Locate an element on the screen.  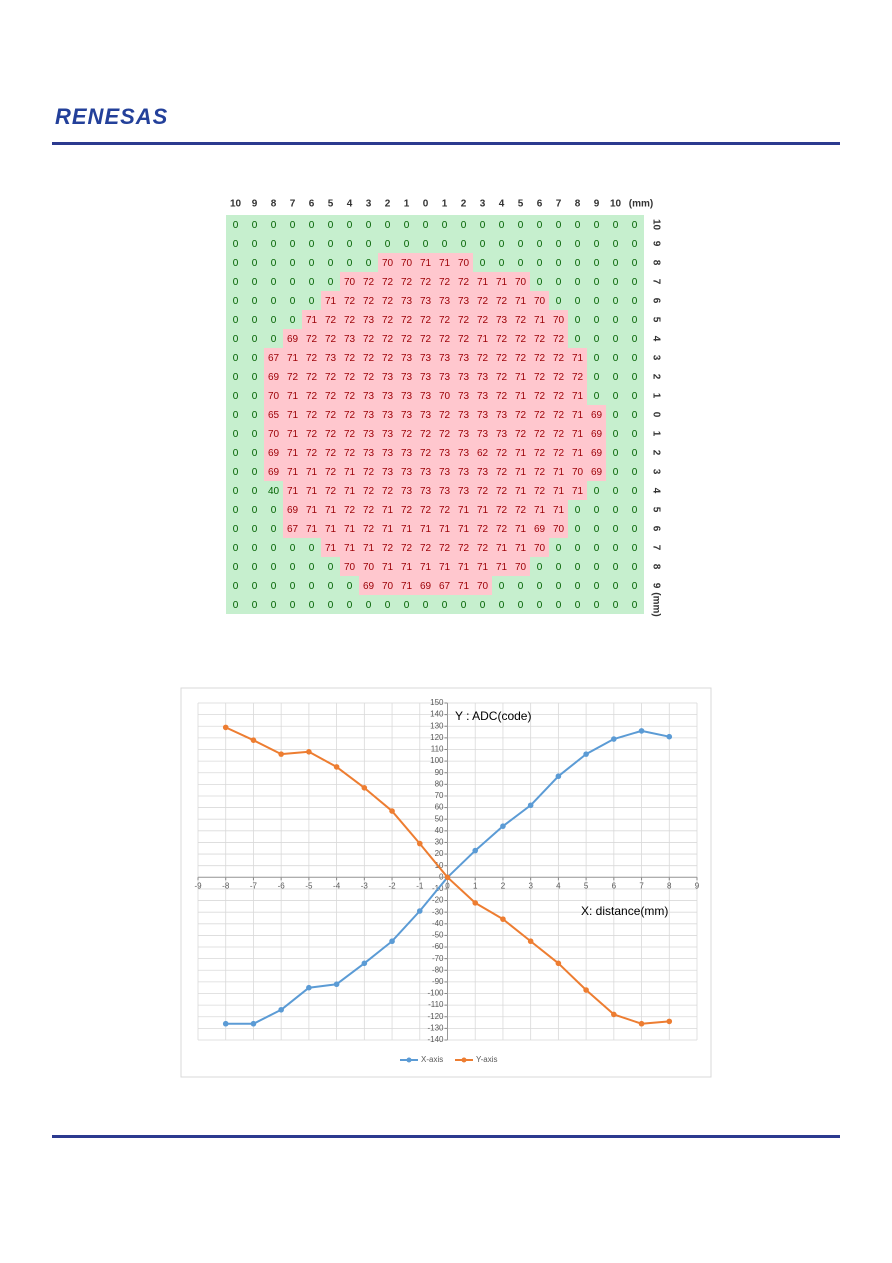
y-tick-label: -130 is located at coordinates (435, 1027).